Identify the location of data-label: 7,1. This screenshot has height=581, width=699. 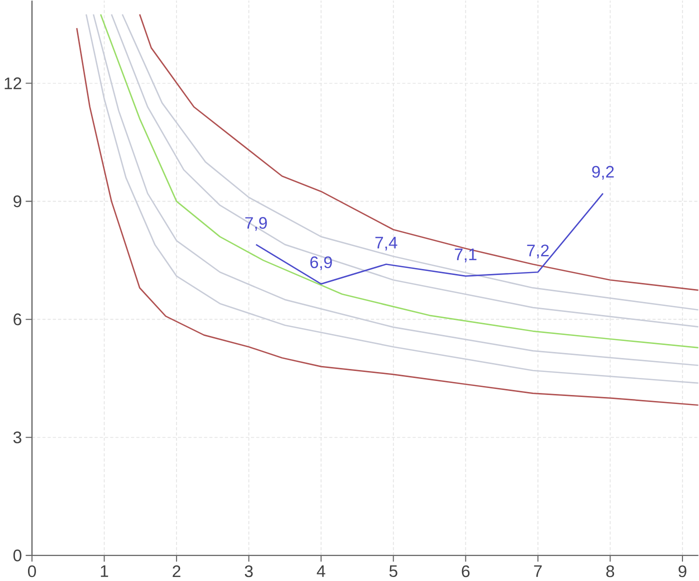
(465, 255).